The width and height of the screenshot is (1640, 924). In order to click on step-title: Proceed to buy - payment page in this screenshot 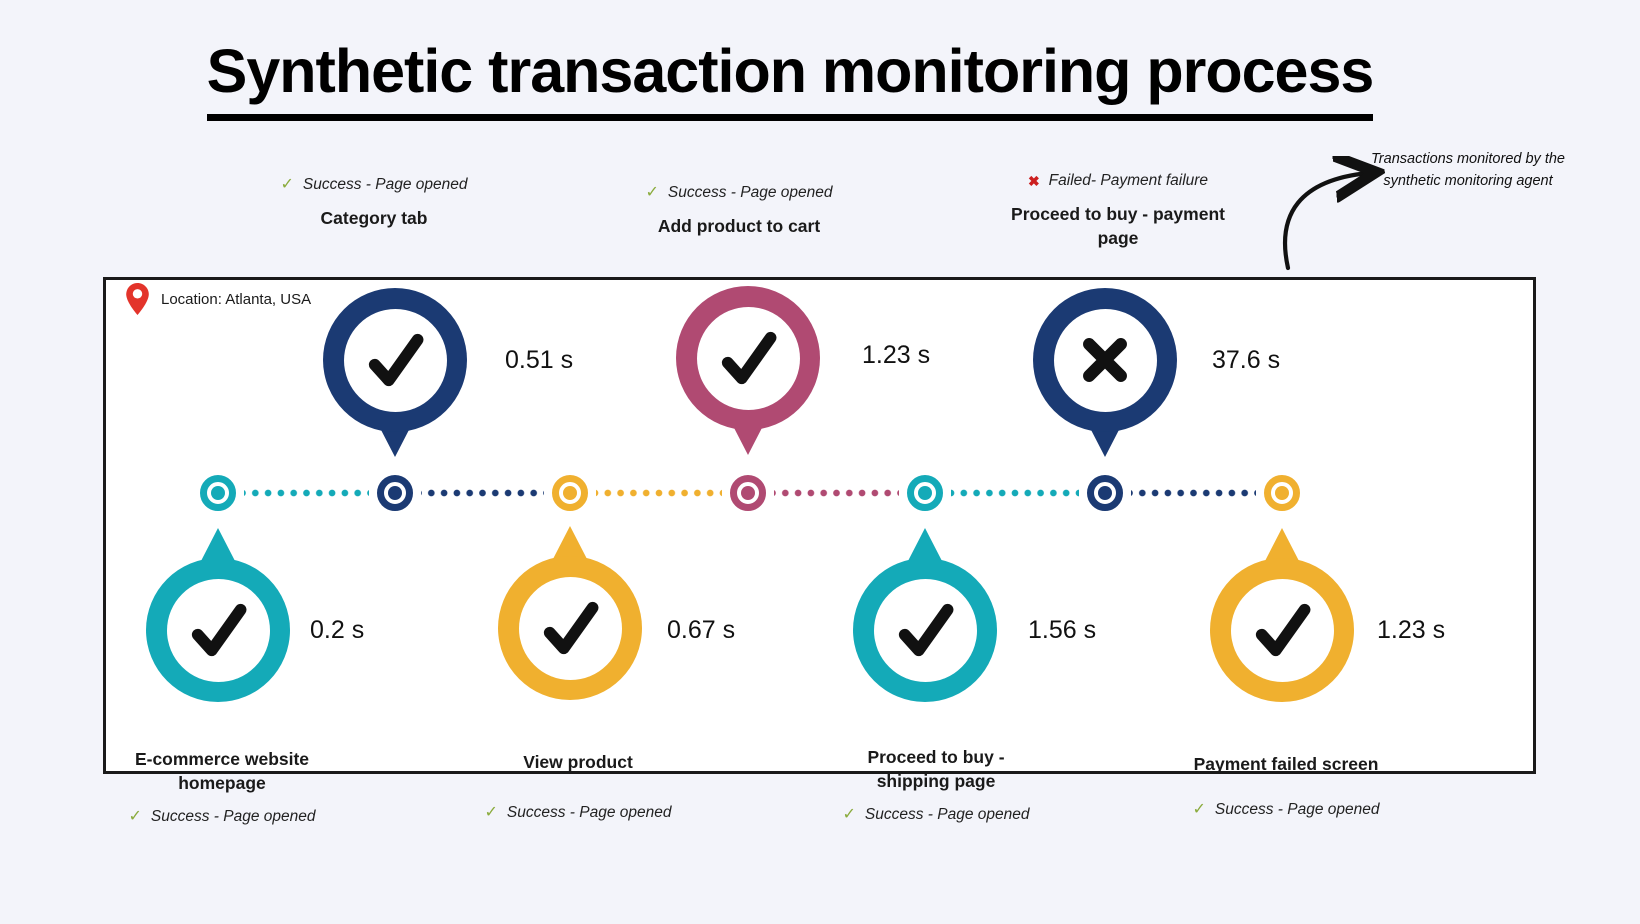, I will do `click(1118, 226)`.